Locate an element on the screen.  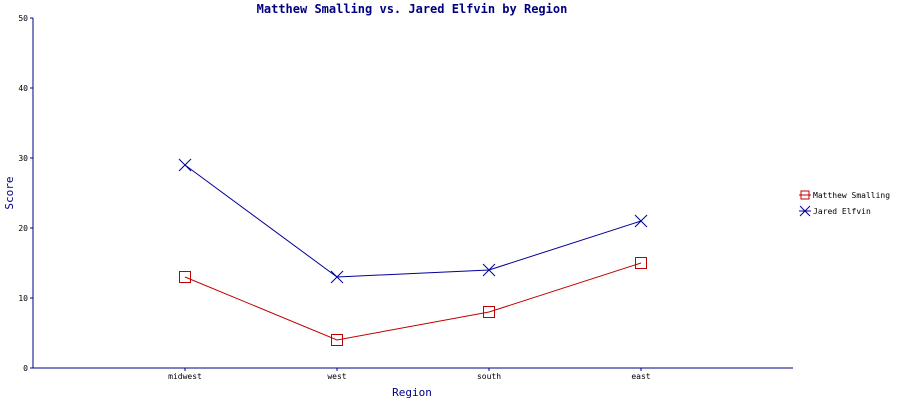
y-tick-label: 10 is located at coordinates (23, 298).